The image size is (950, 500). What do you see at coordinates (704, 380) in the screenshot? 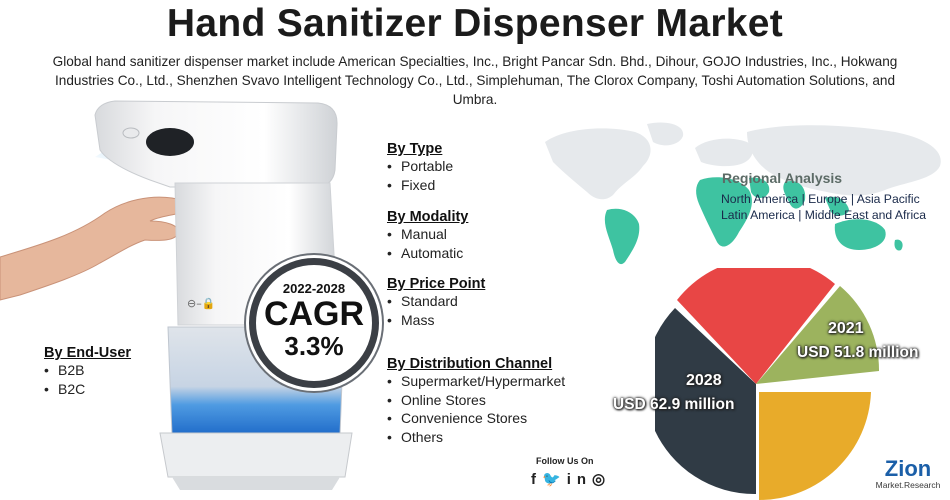
I see `pie-label-2028-year: 2028` at bounding box center [704, 380].